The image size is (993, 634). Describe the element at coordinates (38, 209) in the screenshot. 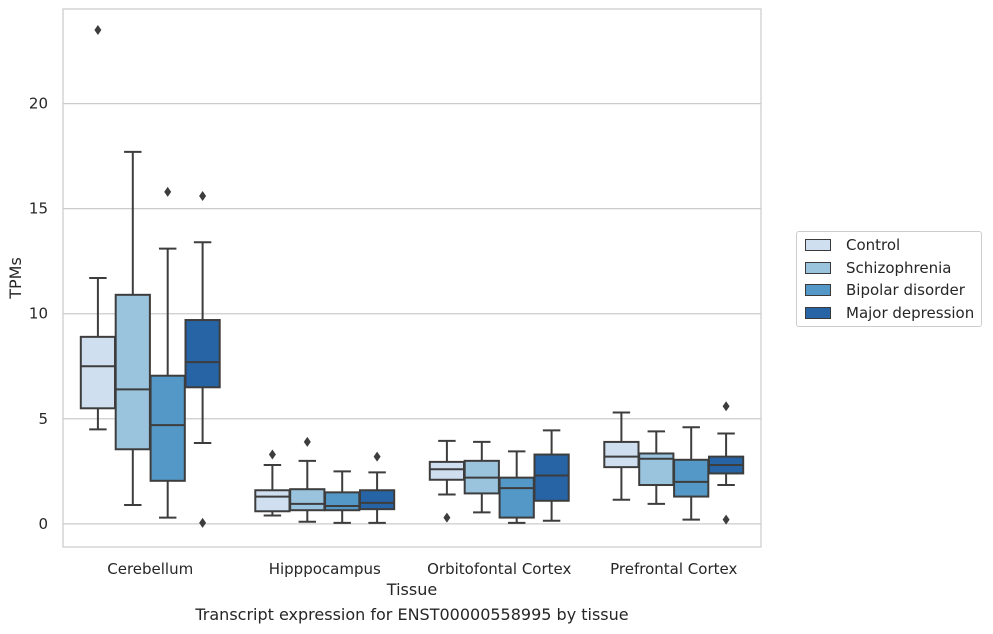

I see `y-tick-label-15: 15` at that location.